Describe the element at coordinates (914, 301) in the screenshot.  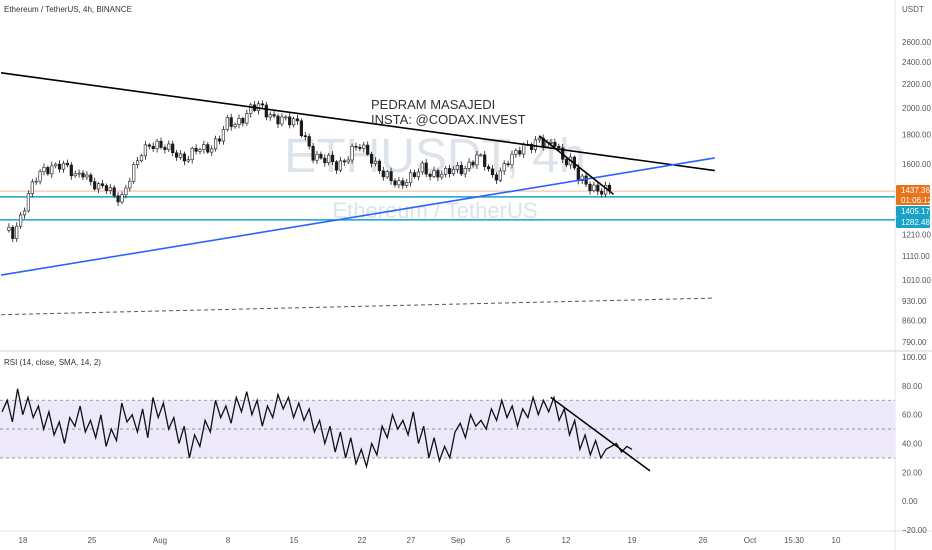
I see `price-tick-label: 930.00` at that location.